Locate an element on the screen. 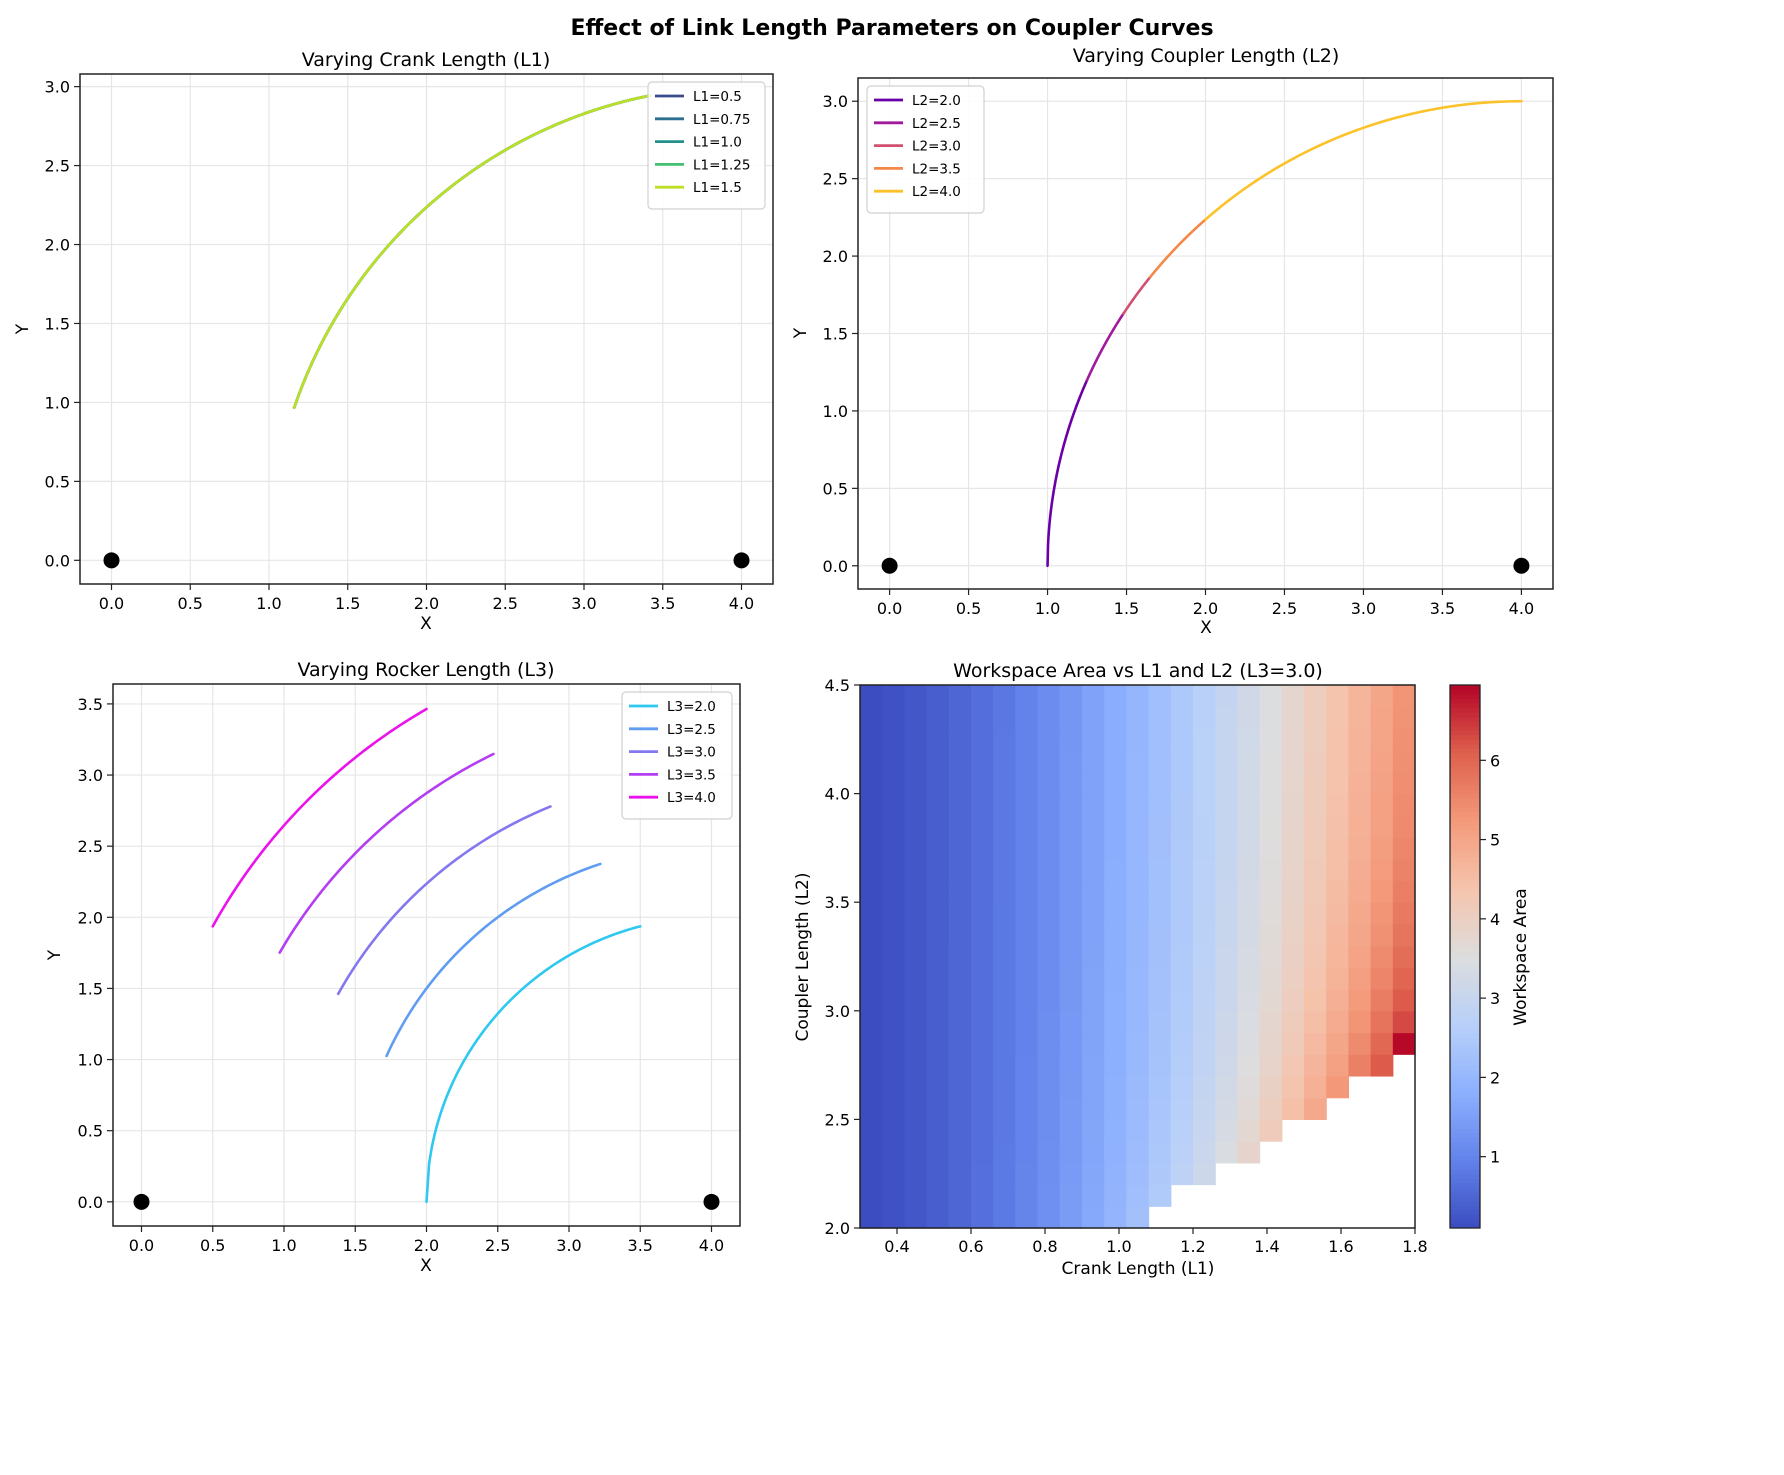 Image resolution: width=1784 pixels, height=1475 pixels. legend-label: L2=2.5 is located at coordinates (936, 124).